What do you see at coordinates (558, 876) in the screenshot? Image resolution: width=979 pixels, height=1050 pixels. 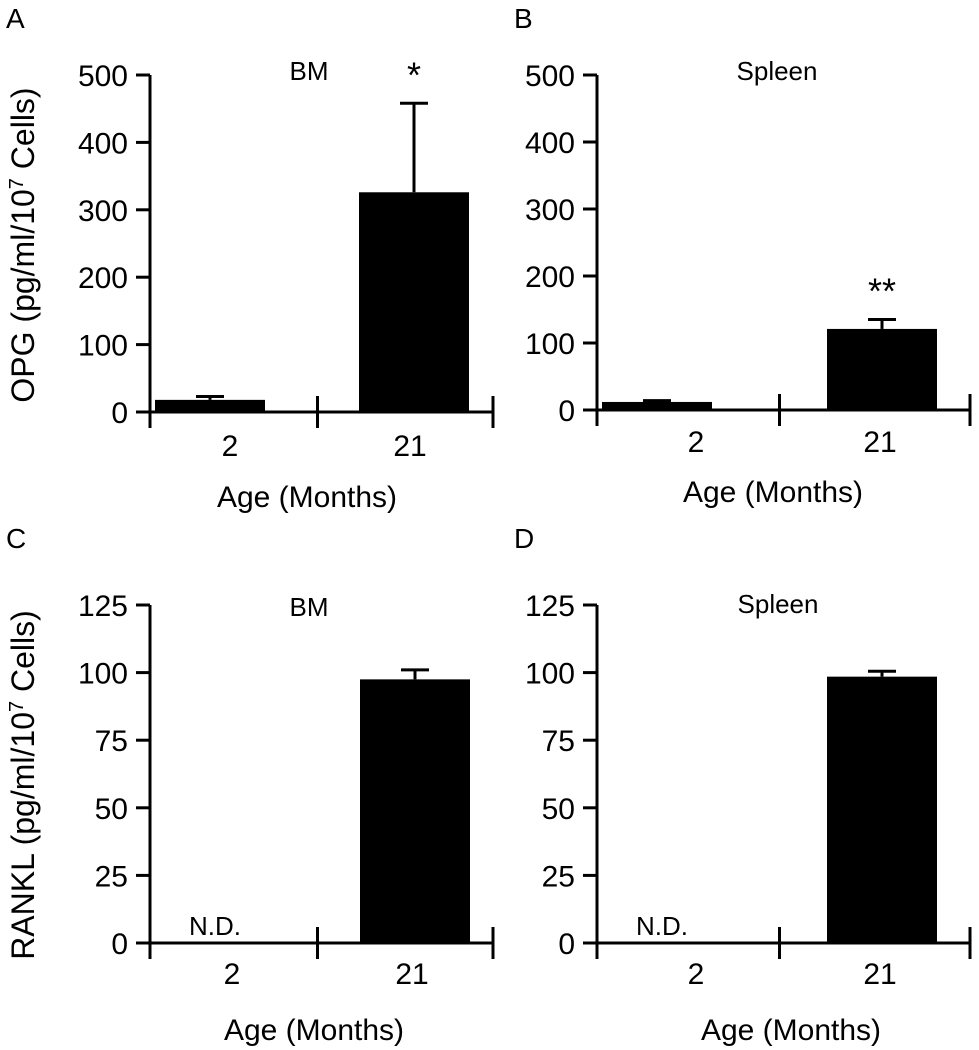 I see `panel-d-y-tick-label: 25` at bounding box center [558, 876].